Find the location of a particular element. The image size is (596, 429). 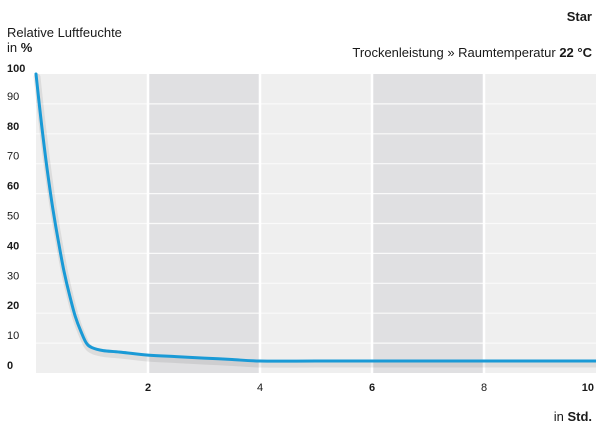

chart-title: Star is located at coordinates (579, 16).